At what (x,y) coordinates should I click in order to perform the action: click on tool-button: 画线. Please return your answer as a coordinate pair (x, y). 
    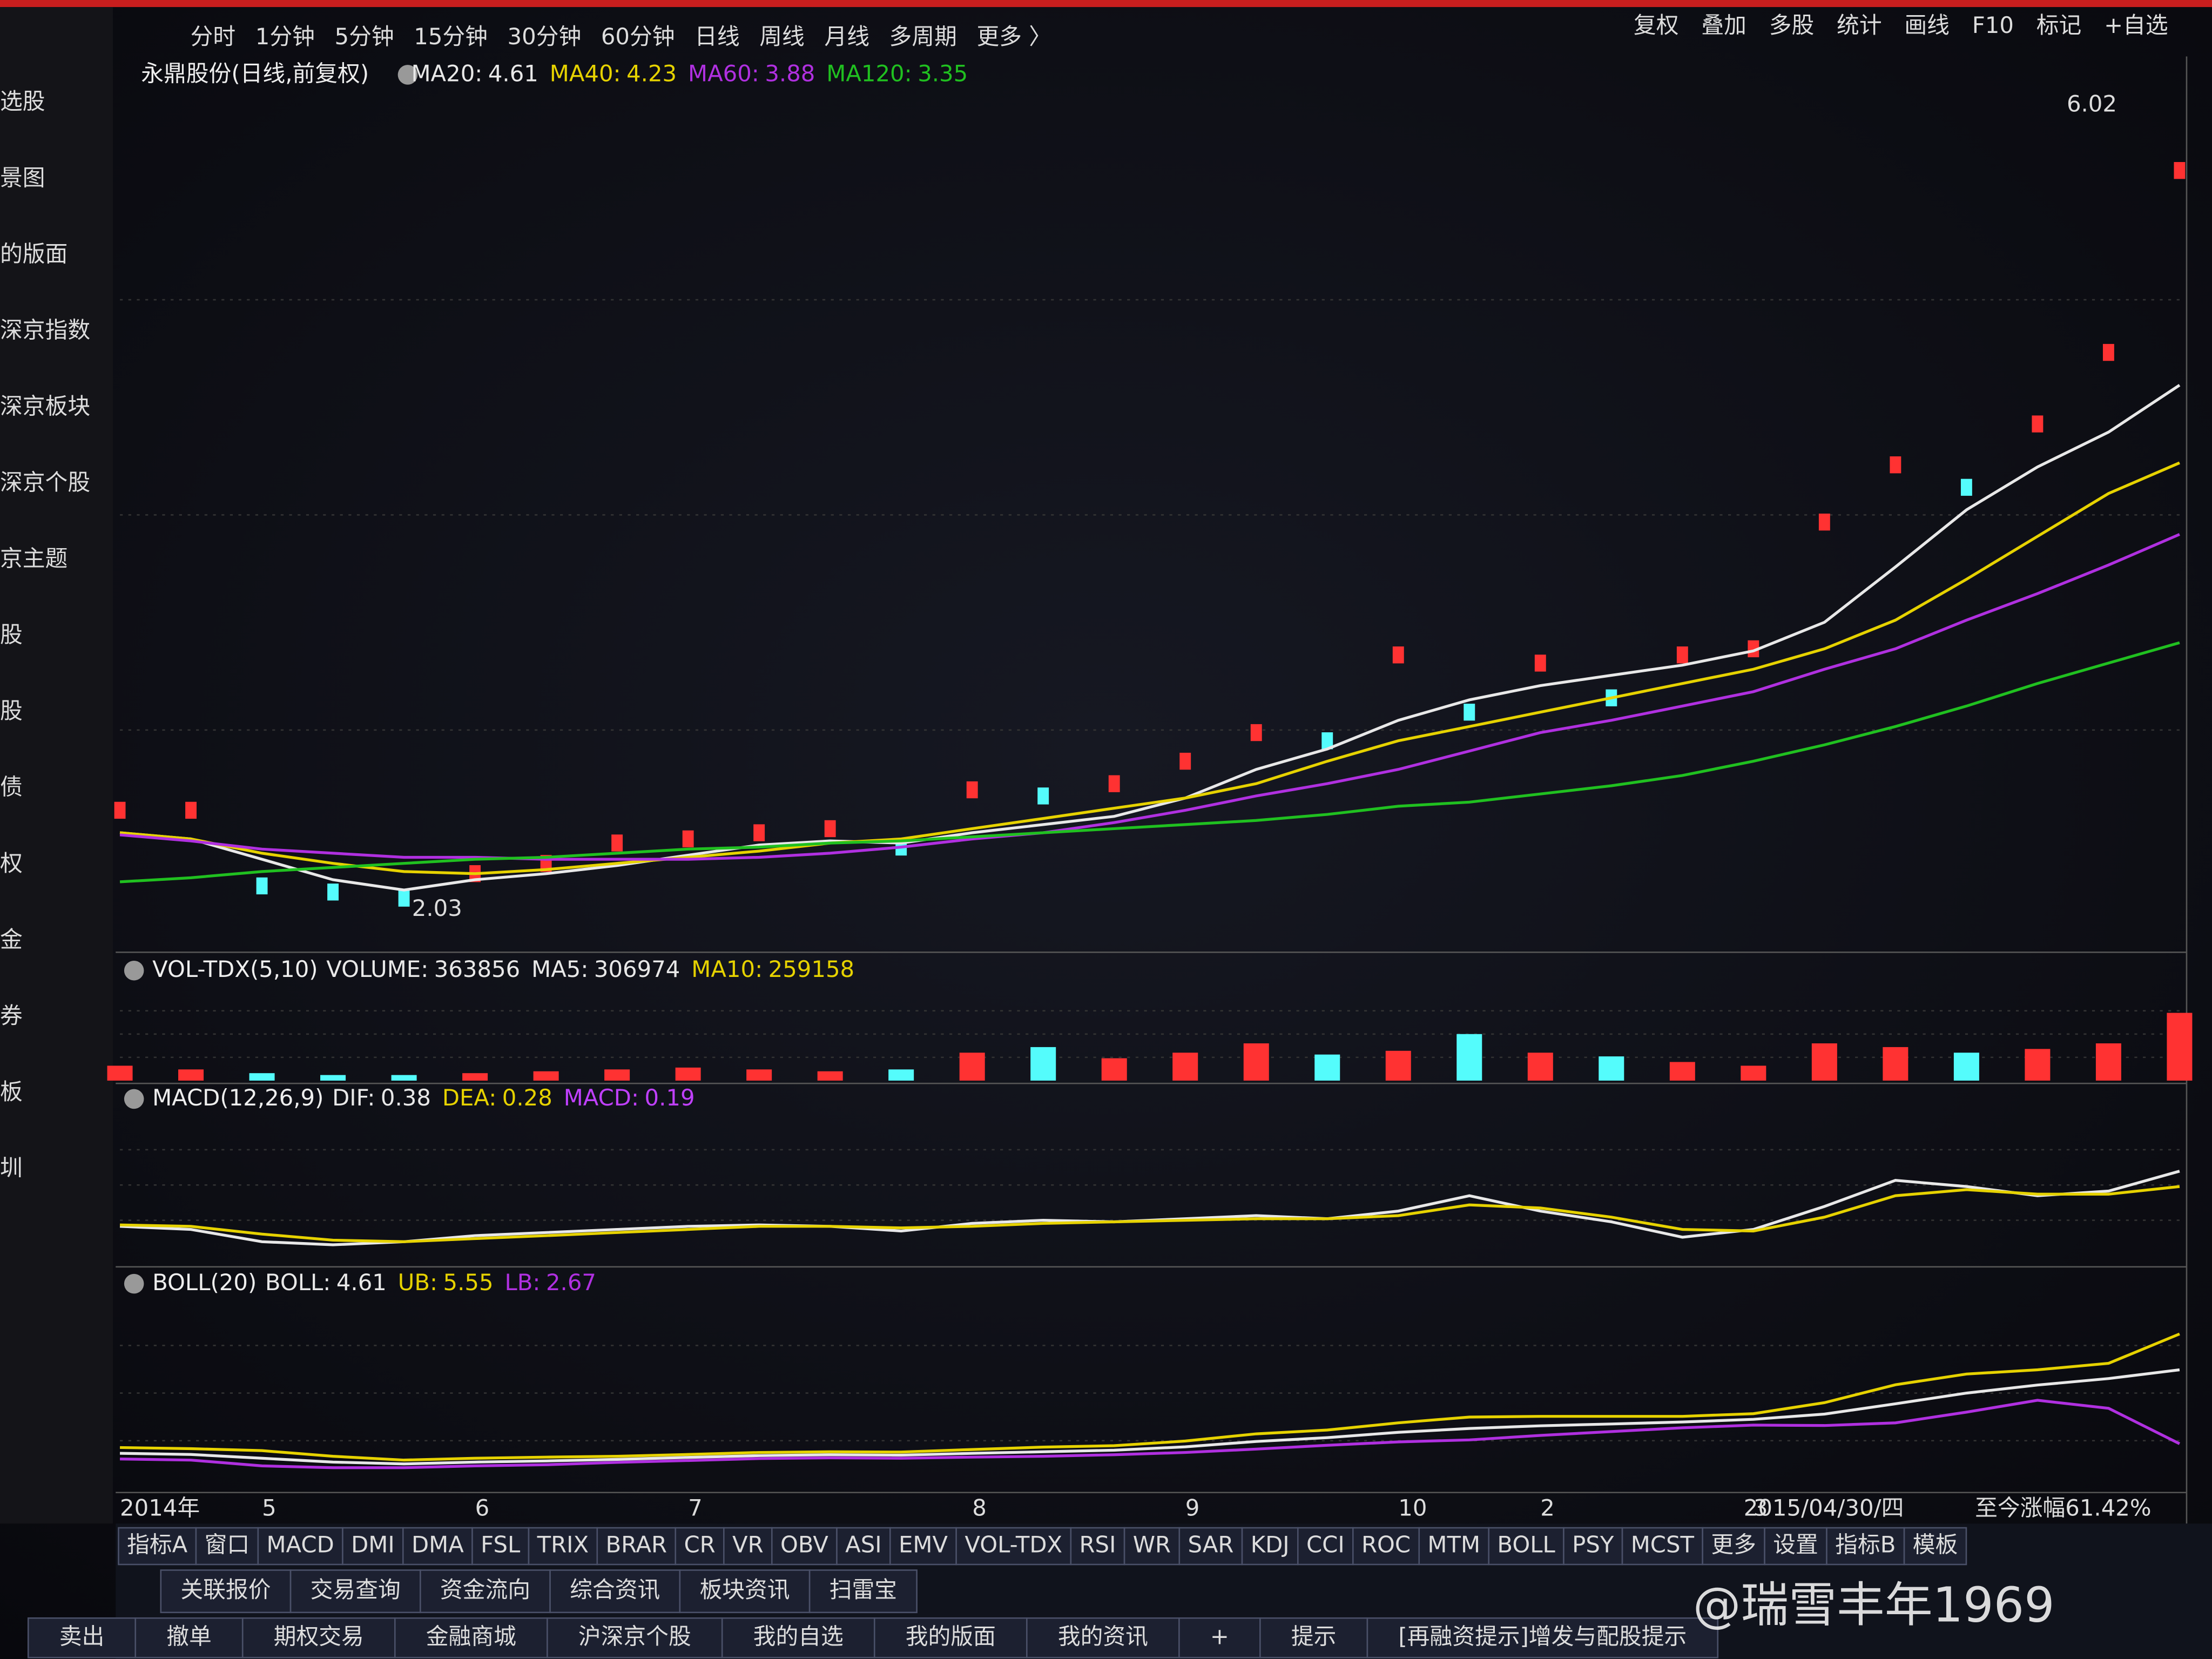
    Looking at the image, I should click on (1927, 25).